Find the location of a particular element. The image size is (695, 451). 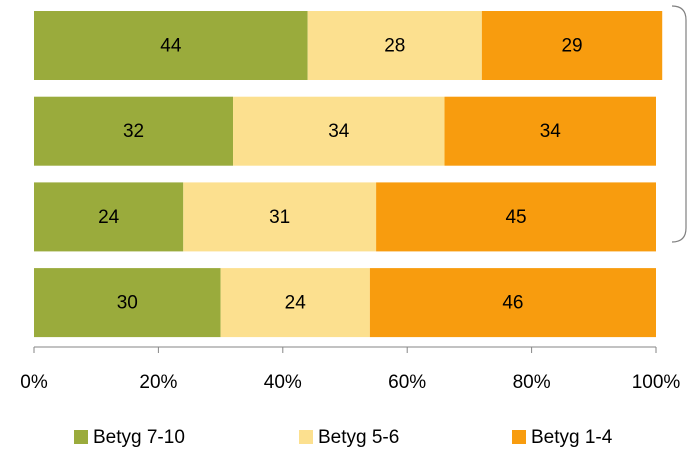

data-label: 45 is located at coordinates (515, 217).